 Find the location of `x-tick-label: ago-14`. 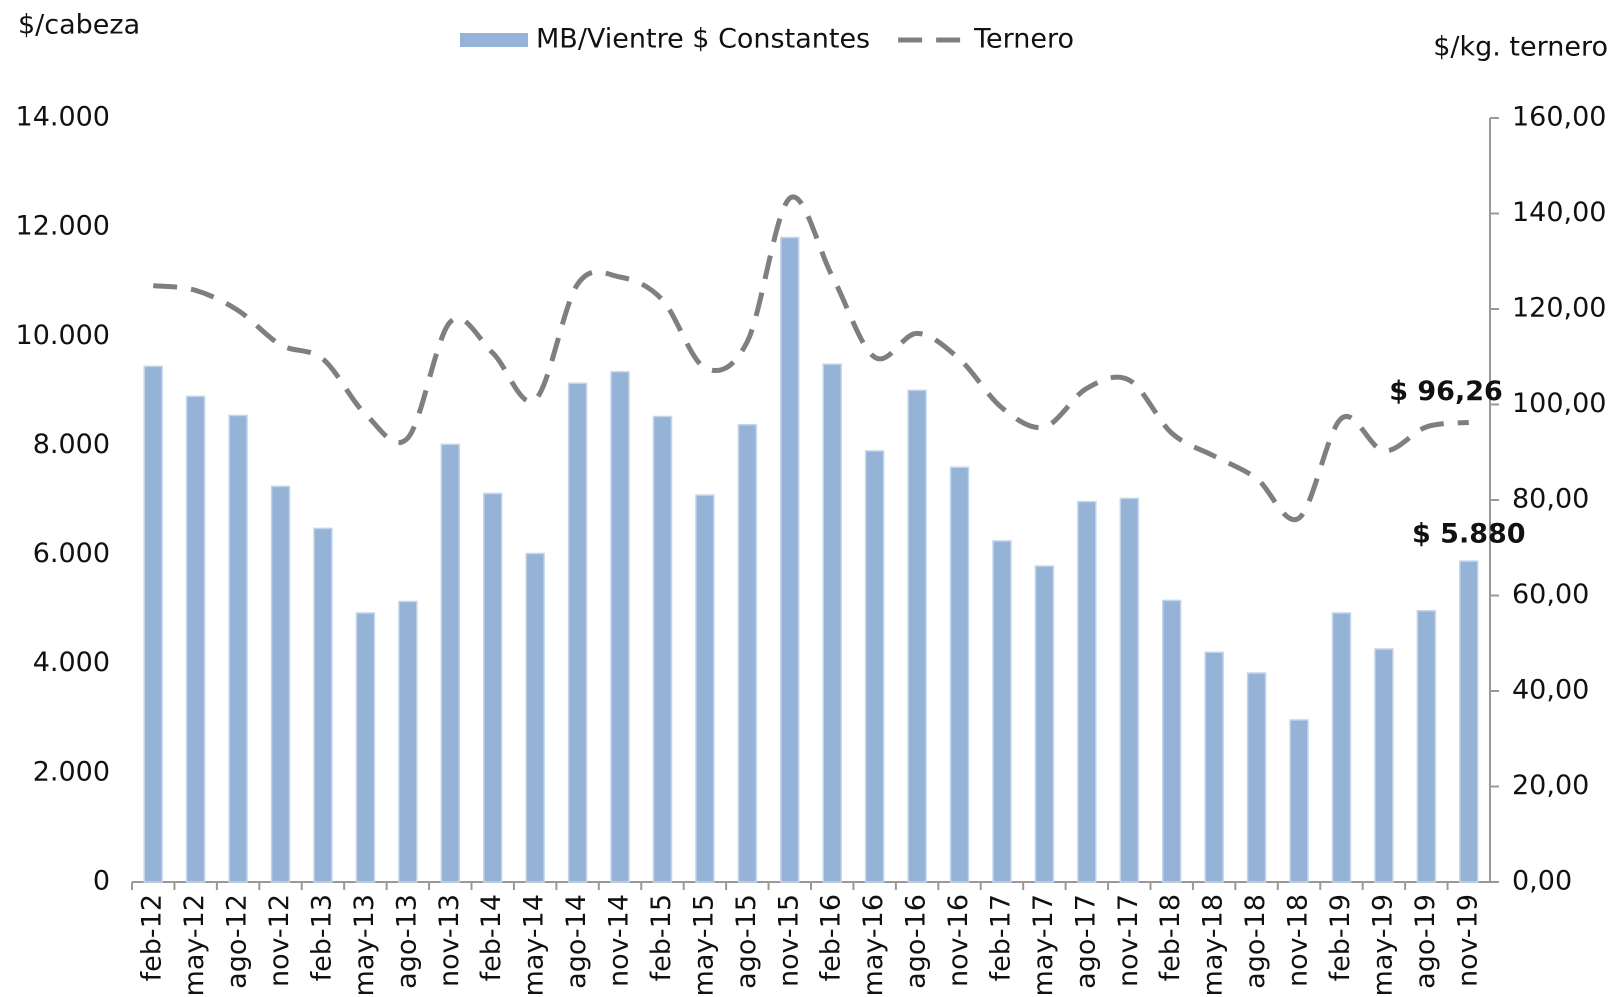

x-tick-label: ago-14 is located at coordinates (576, 941).